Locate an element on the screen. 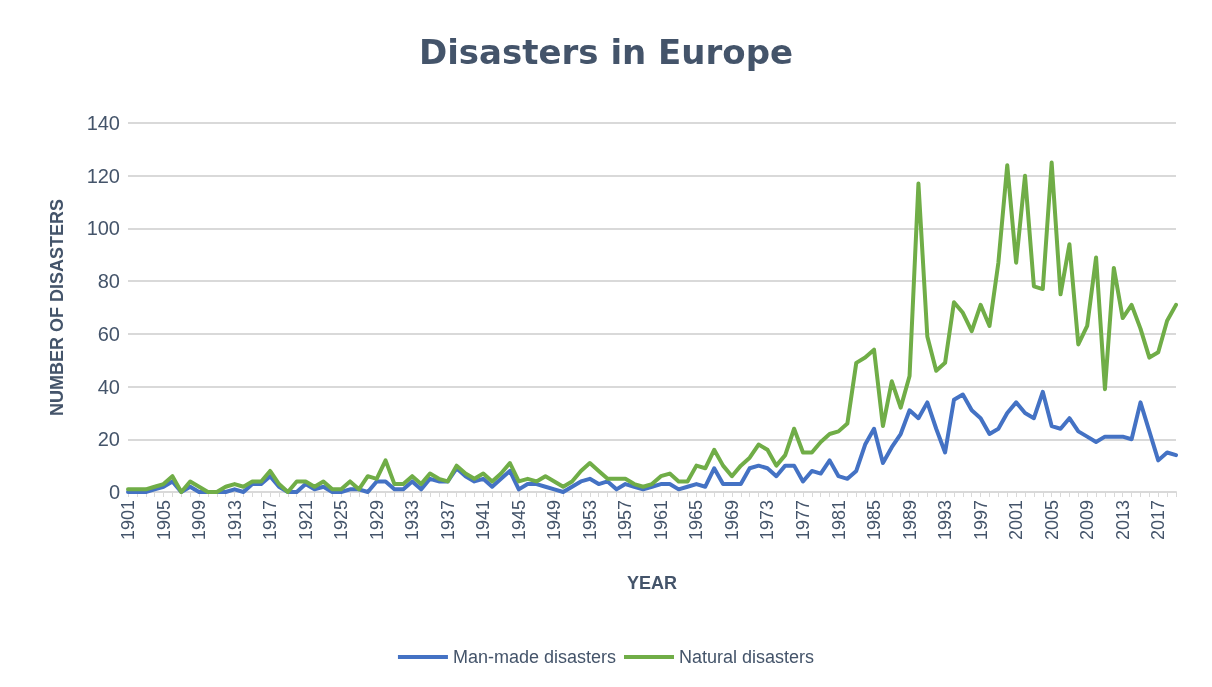 The image size is (1212, 687). y-tick-label: 20 is located at coordinates (108, 439).